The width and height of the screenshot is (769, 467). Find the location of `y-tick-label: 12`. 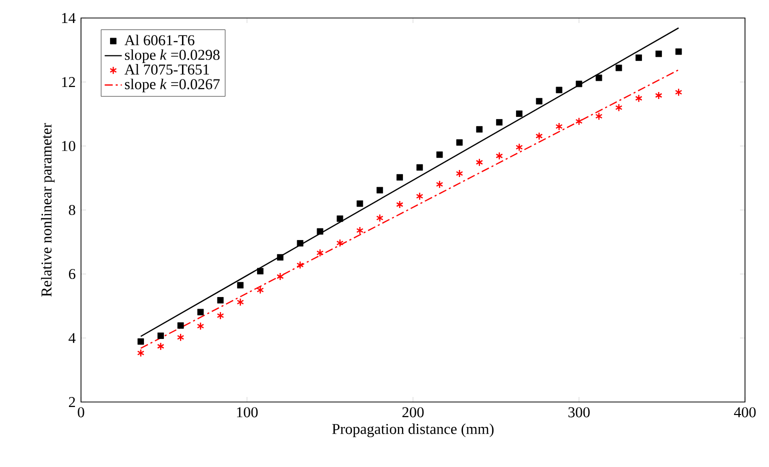

y-tick-label: 12 is located at coordinates (68, 82).